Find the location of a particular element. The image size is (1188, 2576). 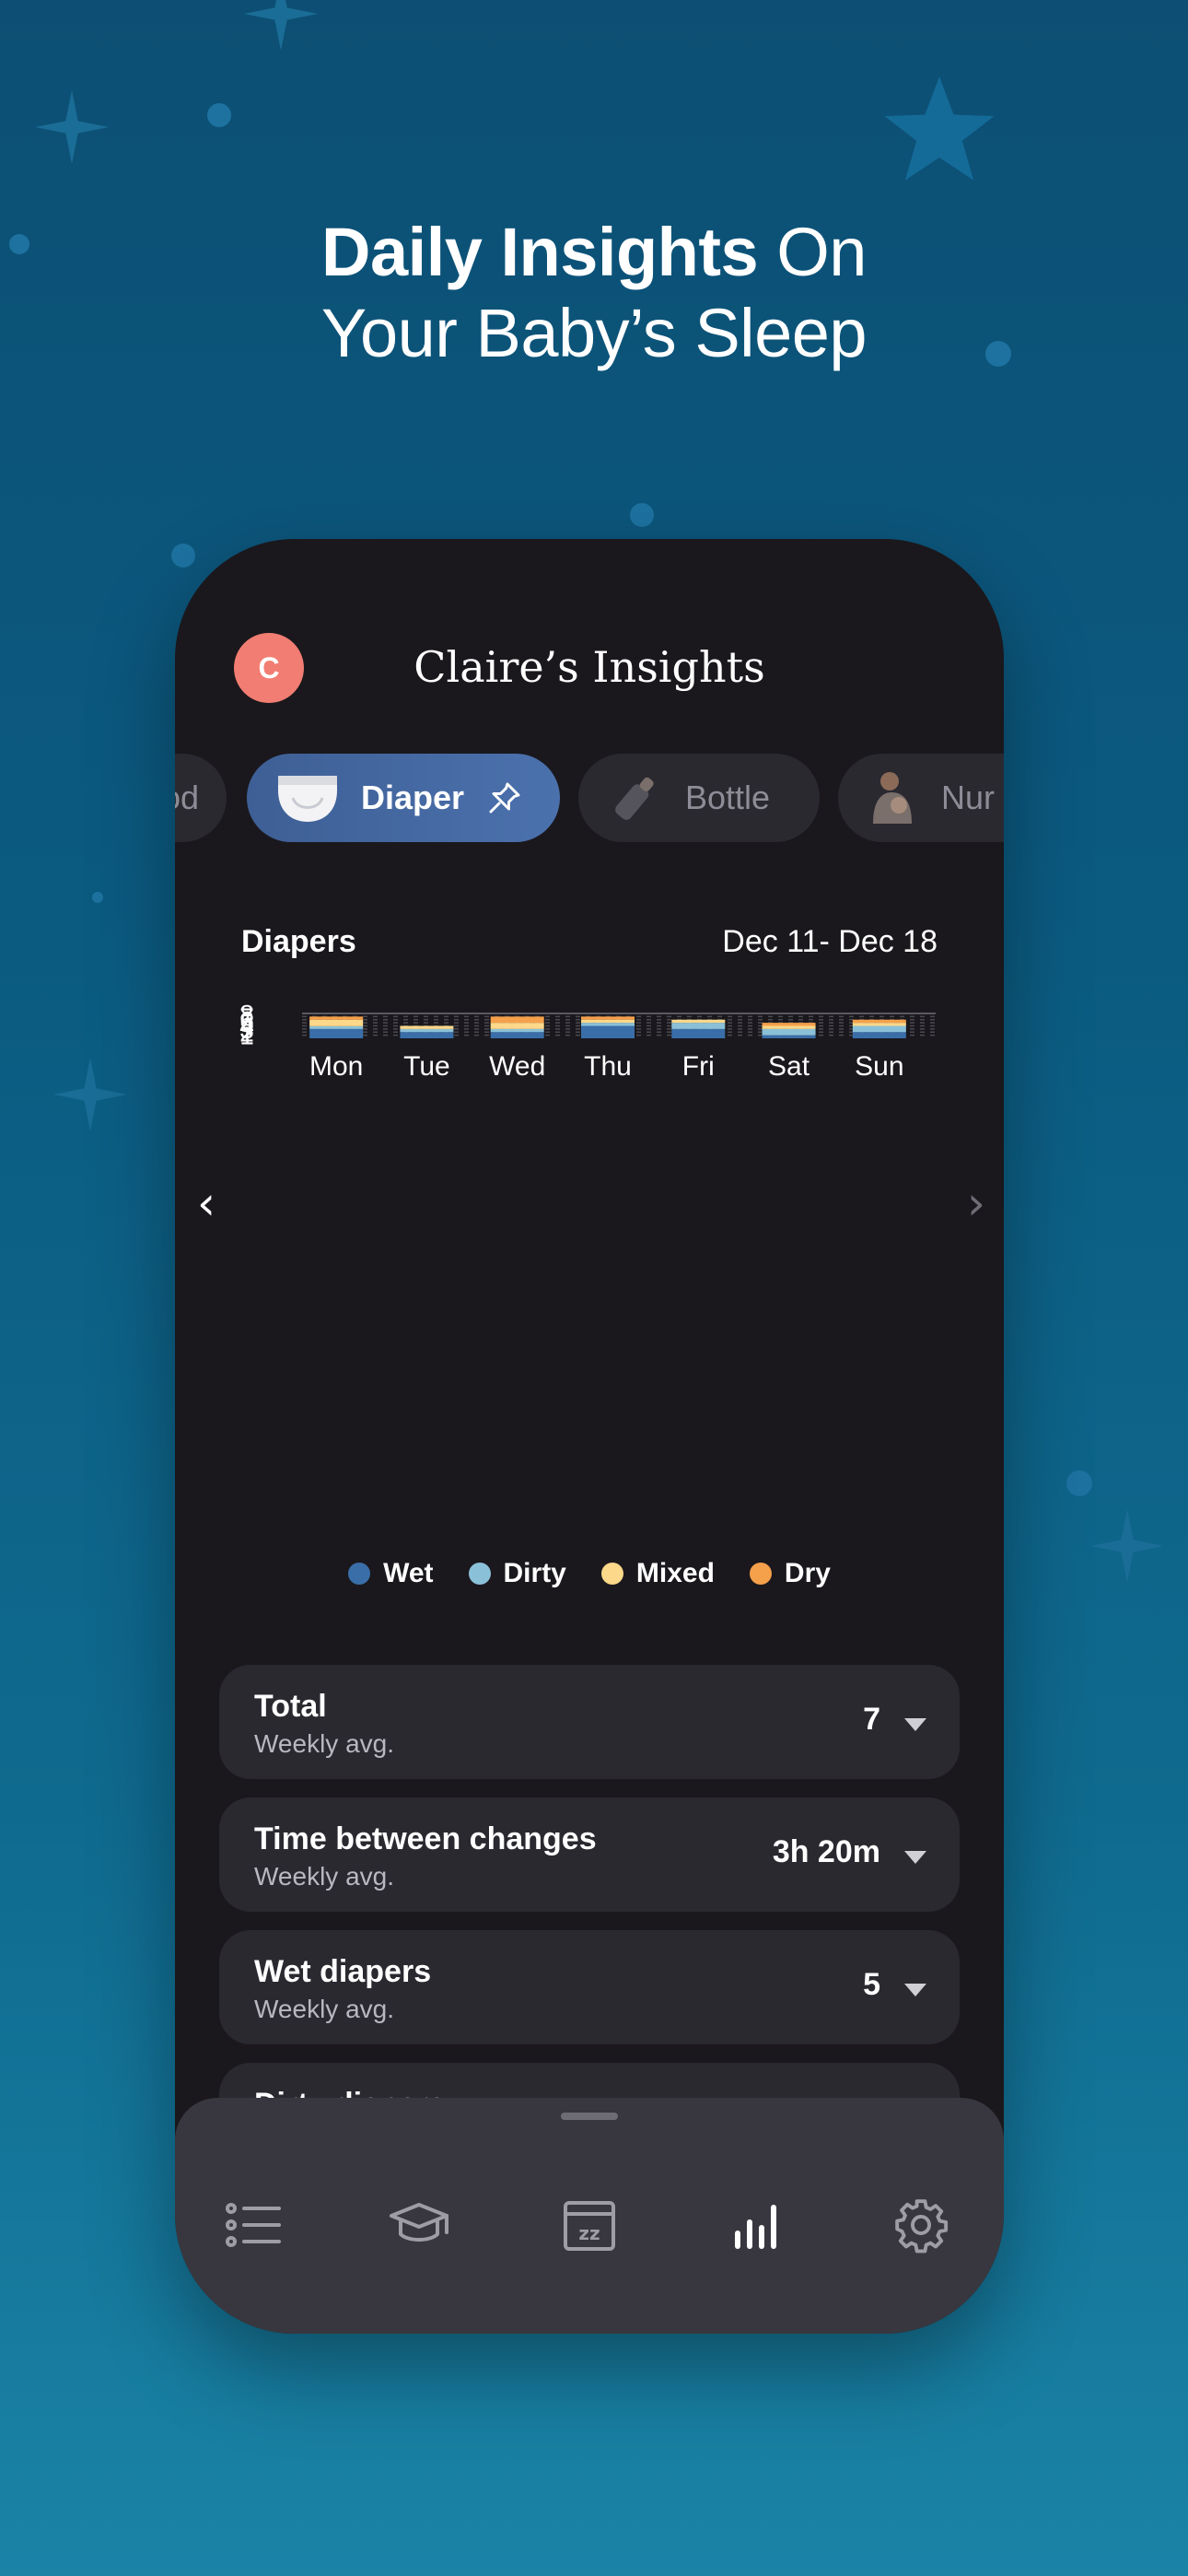

x-tick-label: Tue is located at coordinates (427, 1066).